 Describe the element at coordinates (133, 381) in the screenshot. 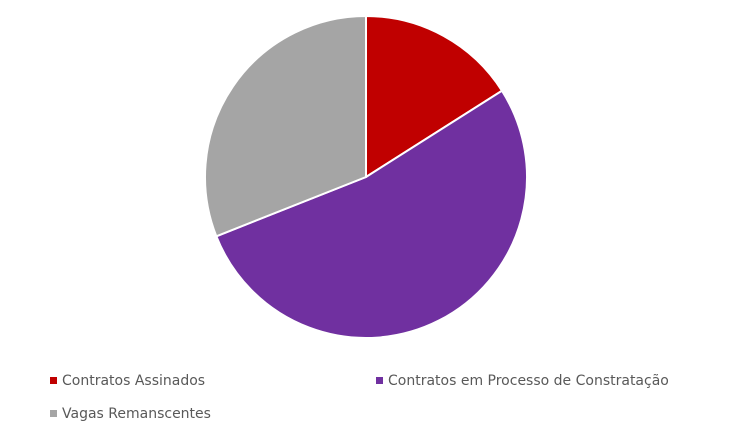

I see `legend-label: Contratos Assinados` at that location.